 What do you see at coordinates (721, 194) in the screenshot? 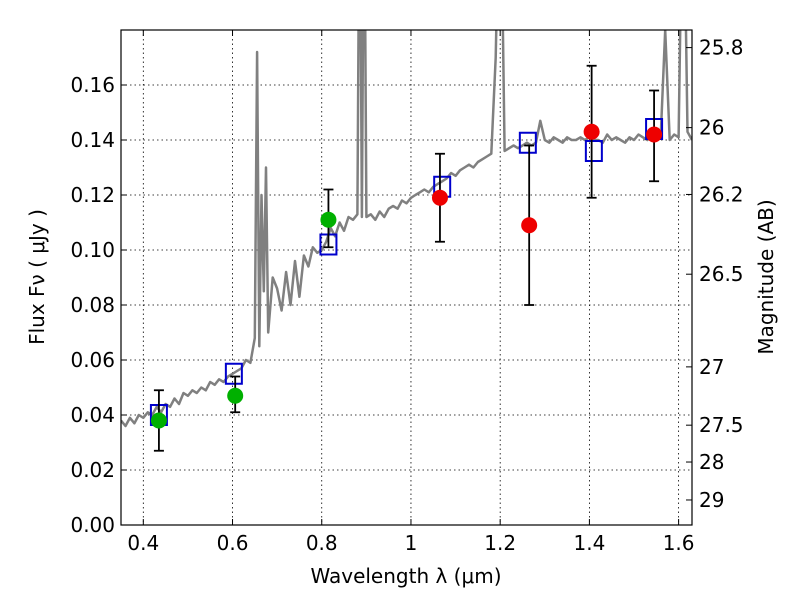
I see `right-tick-label: 26.2` at bounding box center [721, 194].